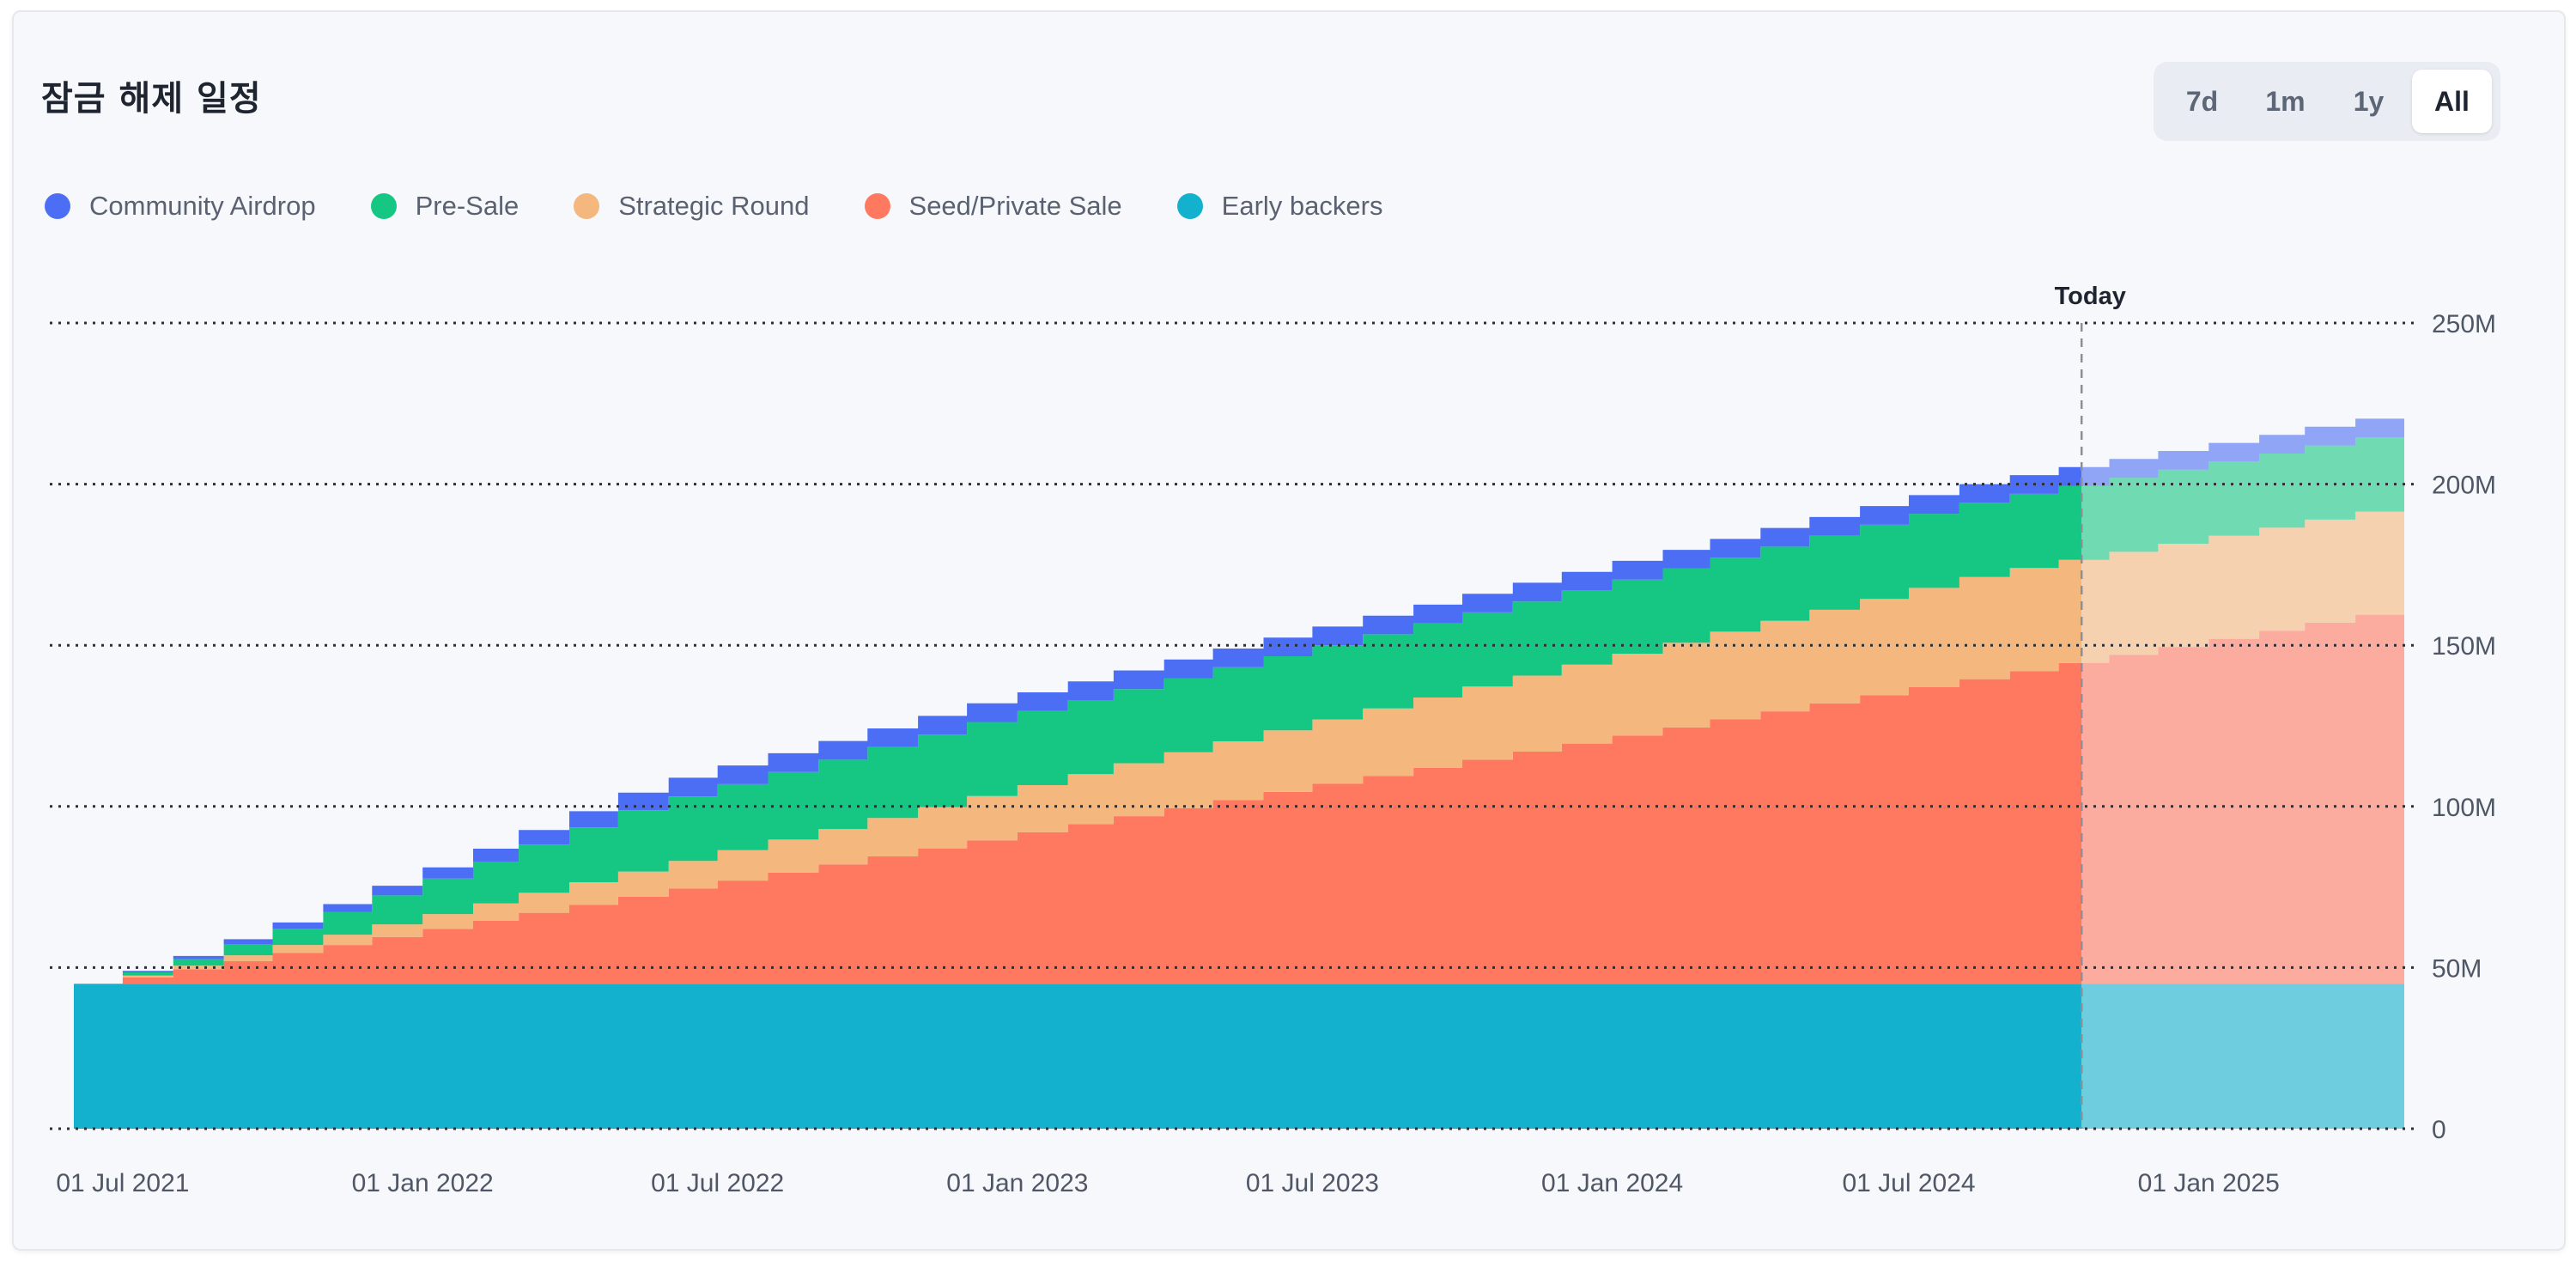  I want to click on legend-dot-early-backers, so click(1189, 206).